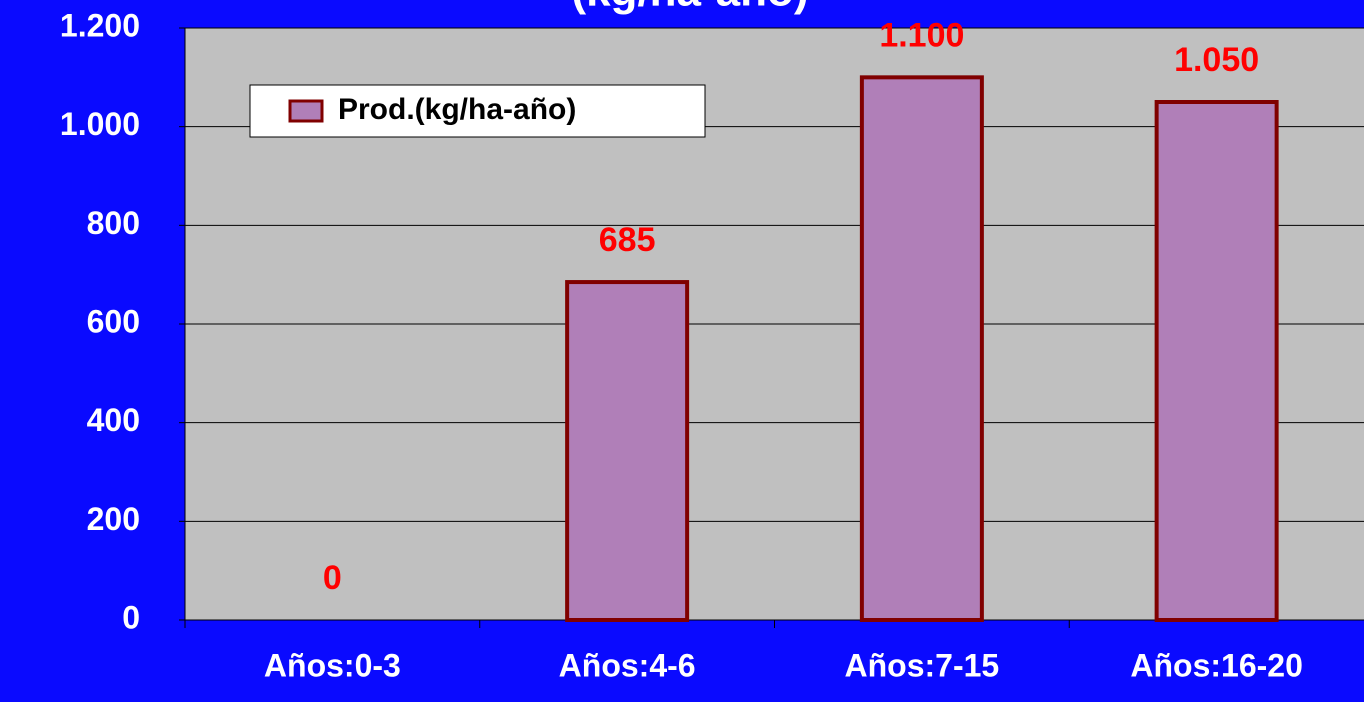 The height and width of the screenshot is (702, 1364). I want to click on y-tick-label: 200, so click(113, 519).